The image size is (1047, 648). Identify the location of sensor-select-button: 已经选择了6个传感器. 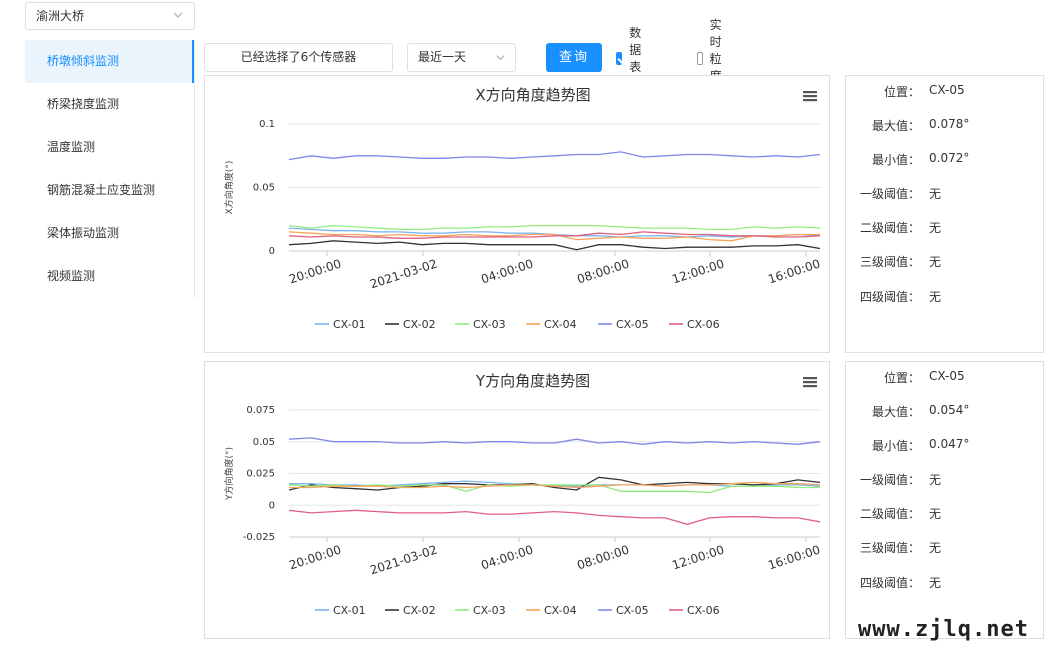
(298, 57).